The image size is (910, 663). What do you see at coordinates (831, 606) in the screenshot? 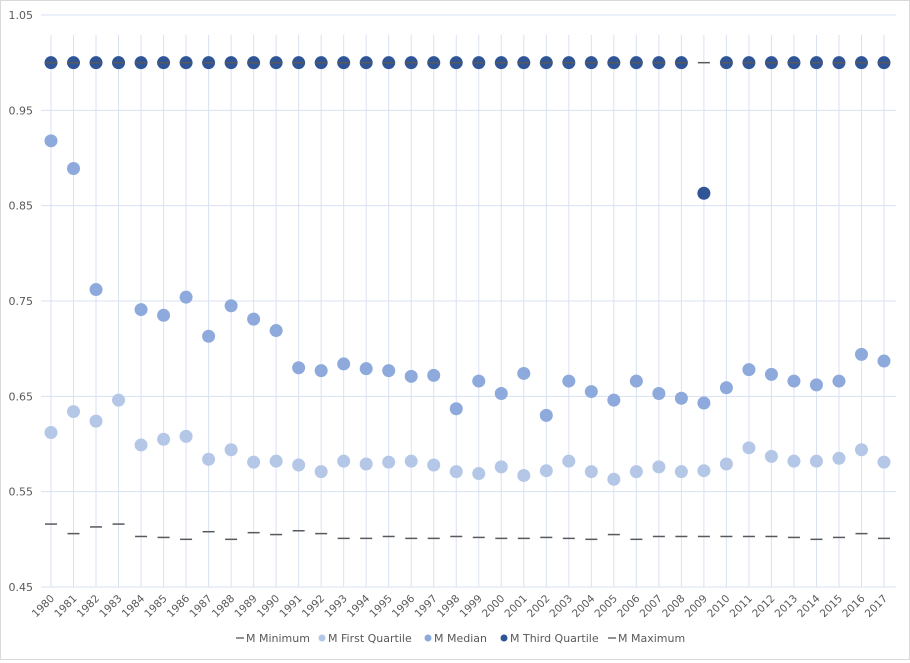
I see `x-tick-label: 2015` at bounding box center [831, 606].